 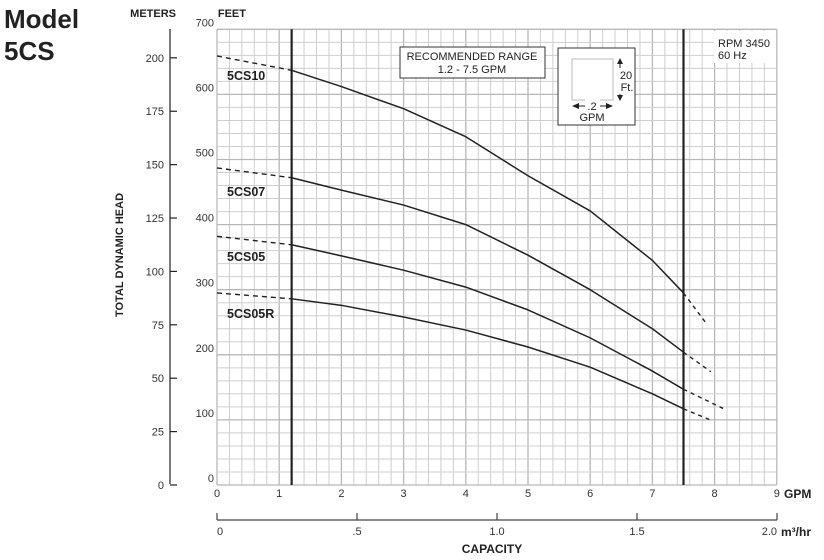 I want to click on m3hr-axis-unit: m³/hr, so click(x=796, y=532).